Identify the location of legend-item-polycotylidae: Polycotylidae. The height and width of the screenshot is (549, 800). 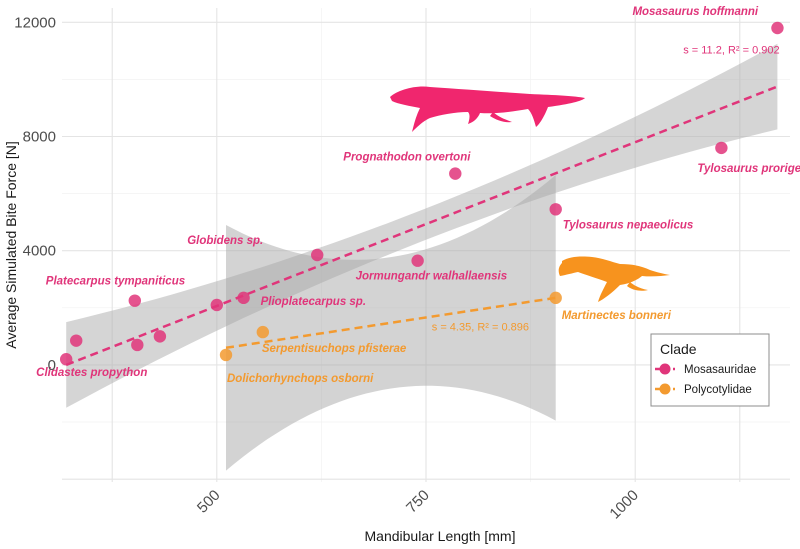
(703, 389).